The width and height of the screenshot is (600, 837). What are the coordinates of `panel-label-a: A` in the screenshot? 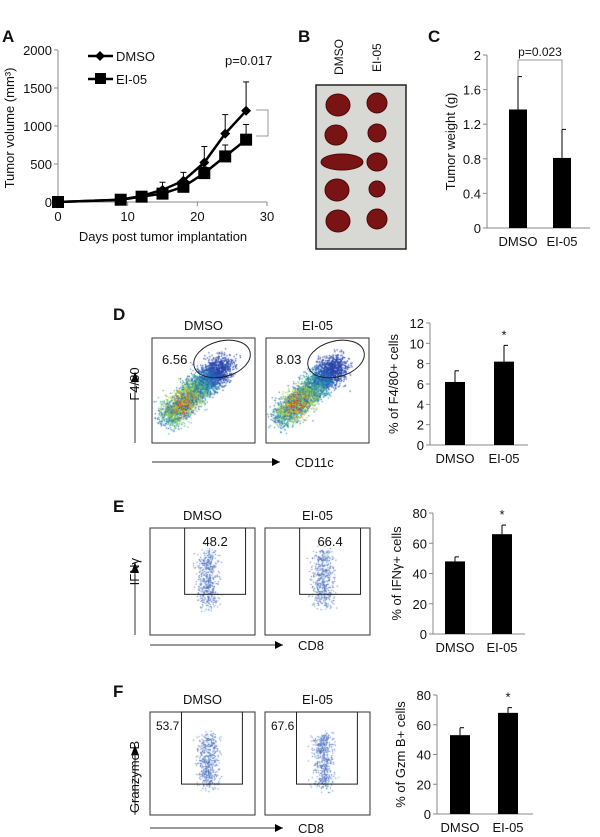 It's located at (8, 36).